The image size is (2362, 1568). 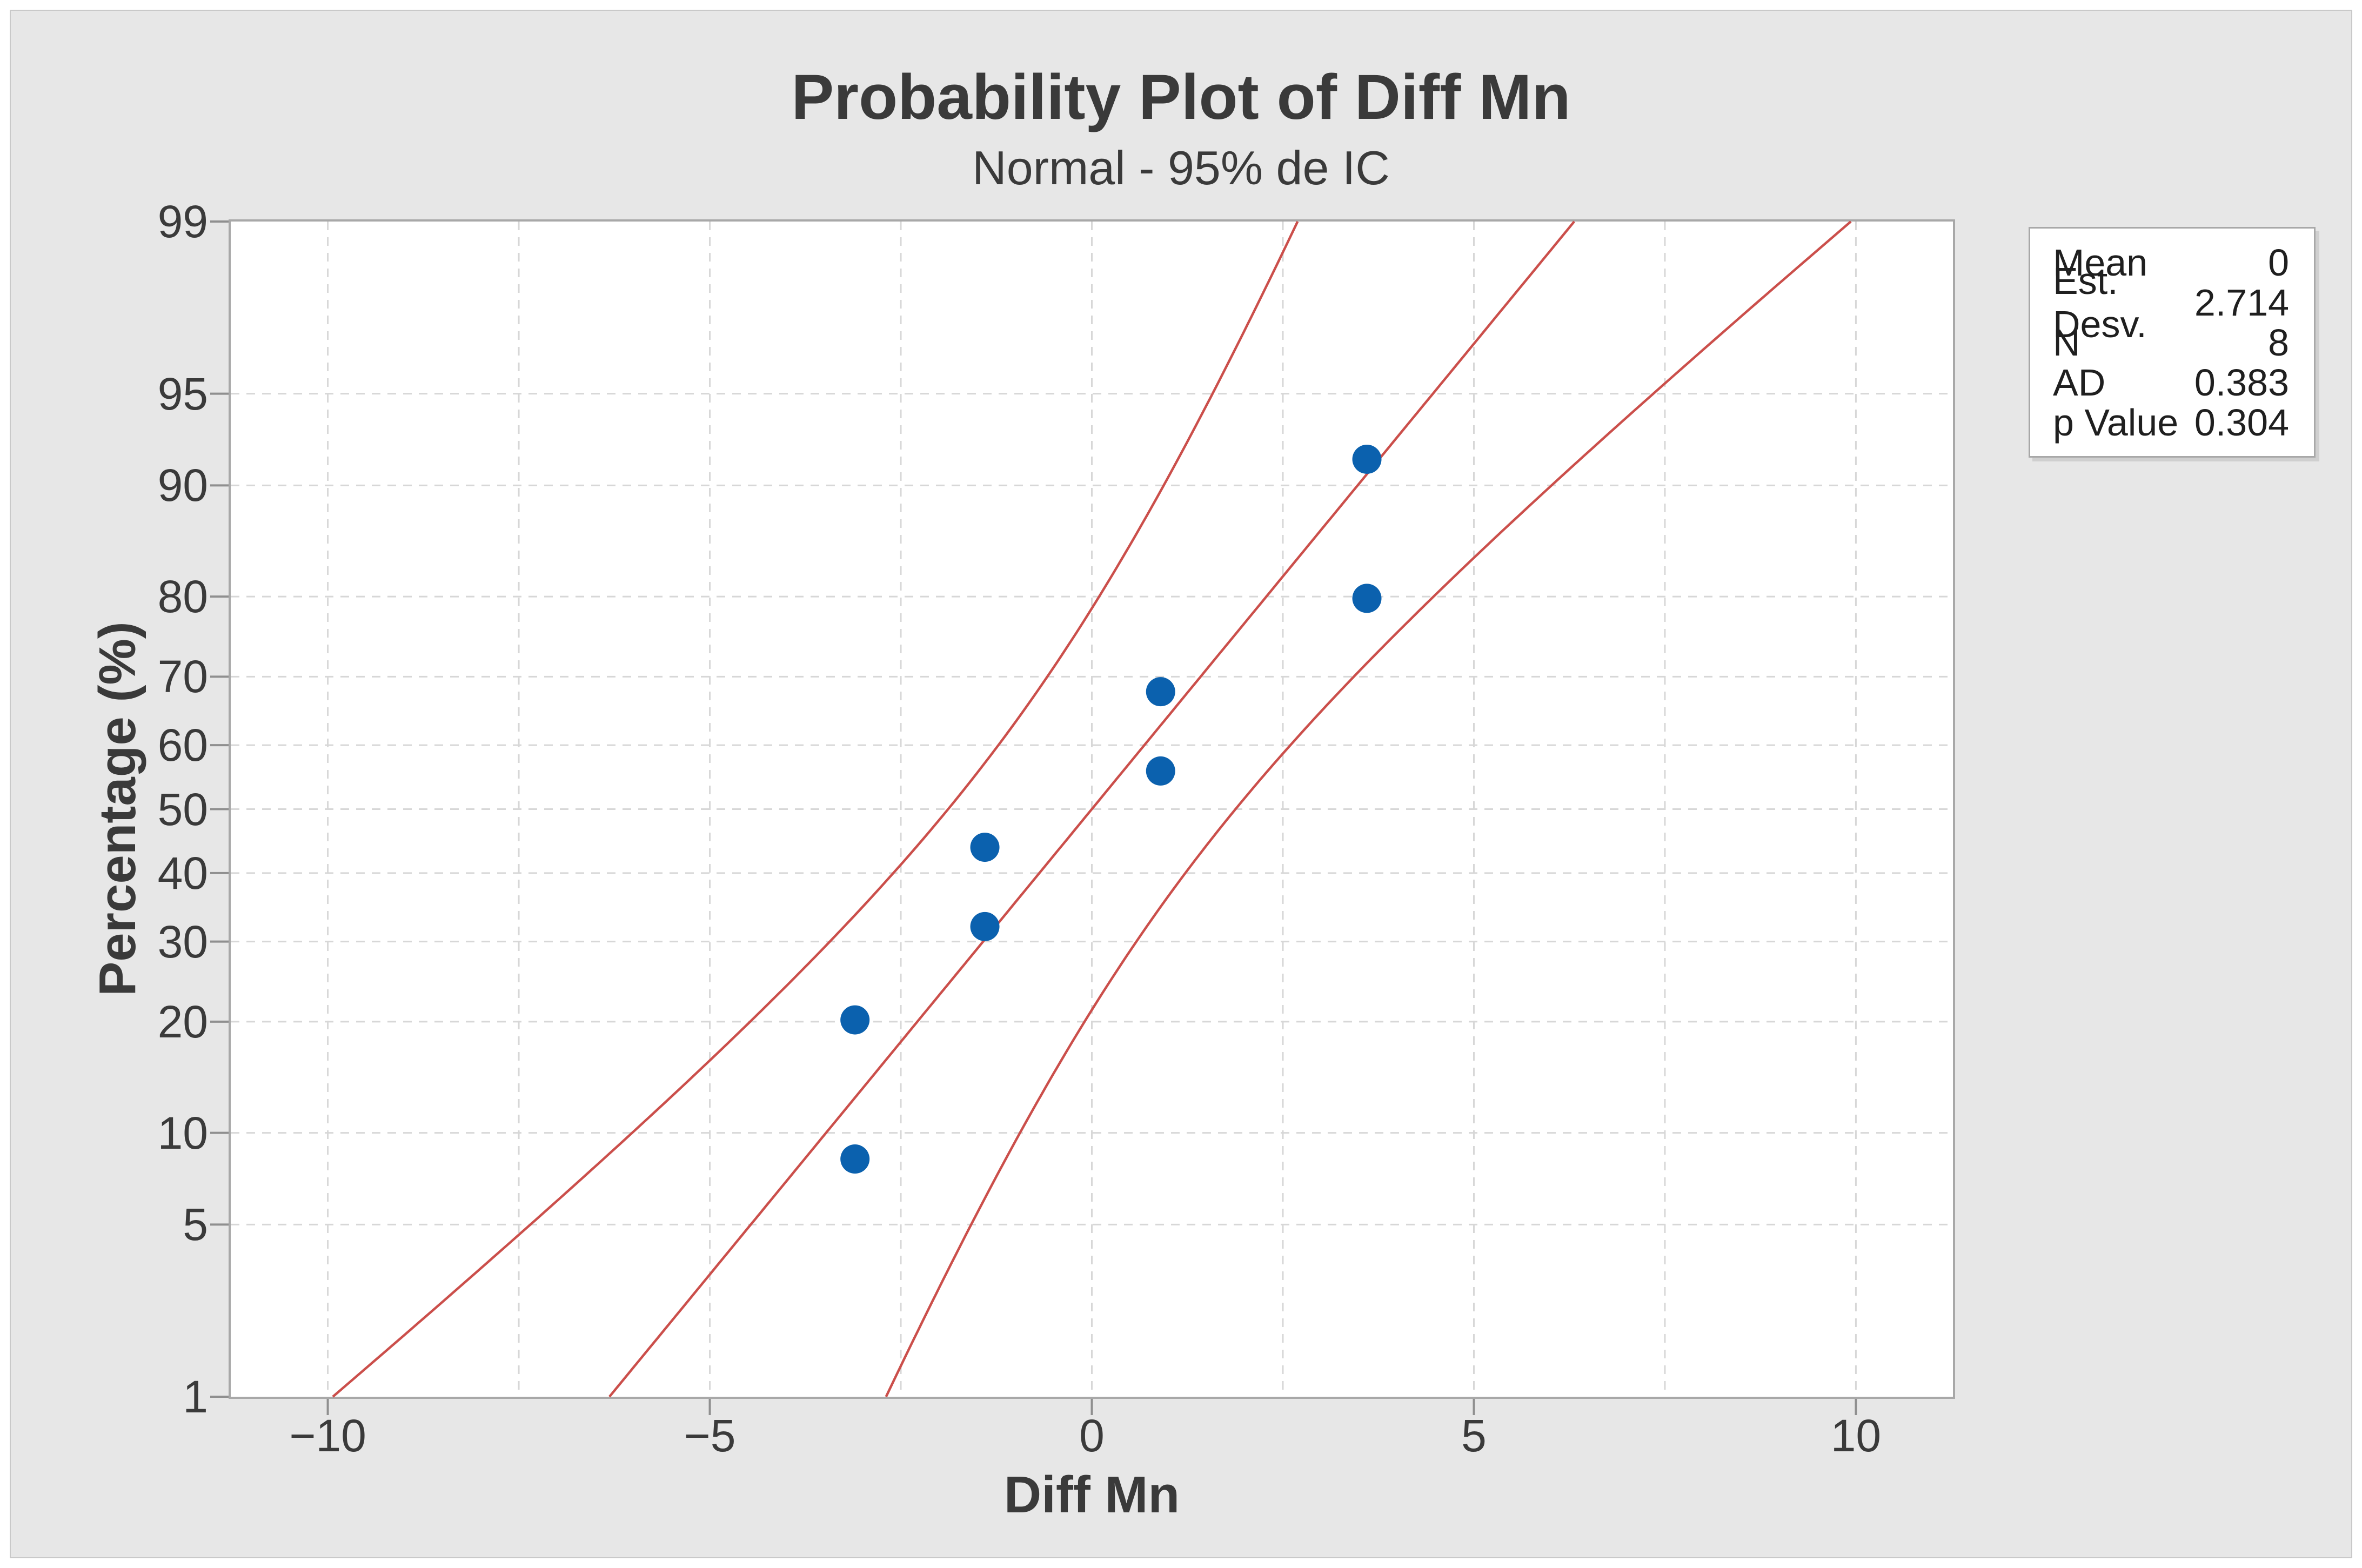 What do you see at coordinates (2100, 302) in the screenshot?
I see `legend-label: Est. Desv.` at bounding box center [2100, 302].